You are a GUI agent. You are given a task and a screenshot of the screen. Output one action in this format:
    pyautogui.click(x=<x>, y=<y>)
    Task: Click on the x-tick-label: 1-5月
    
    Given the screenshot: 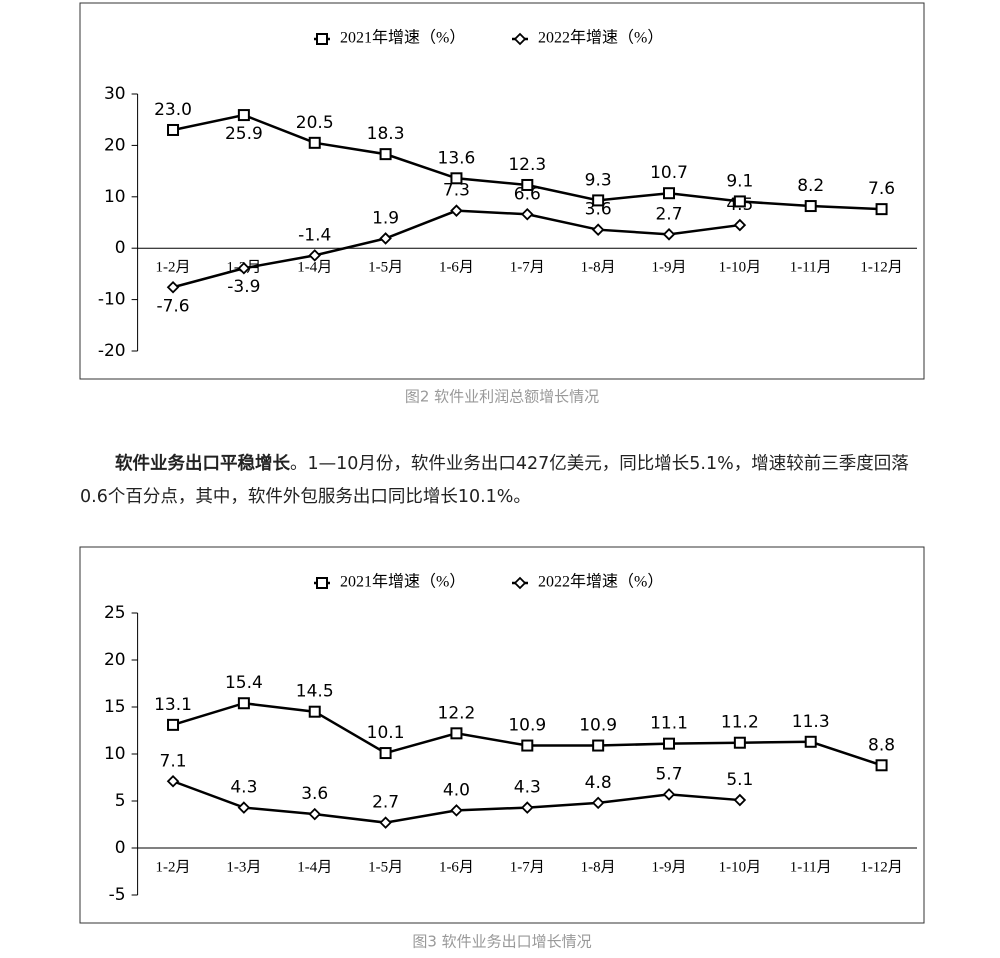 What is the action you would take?
    pyautogui.click(x=385, y=268)
    